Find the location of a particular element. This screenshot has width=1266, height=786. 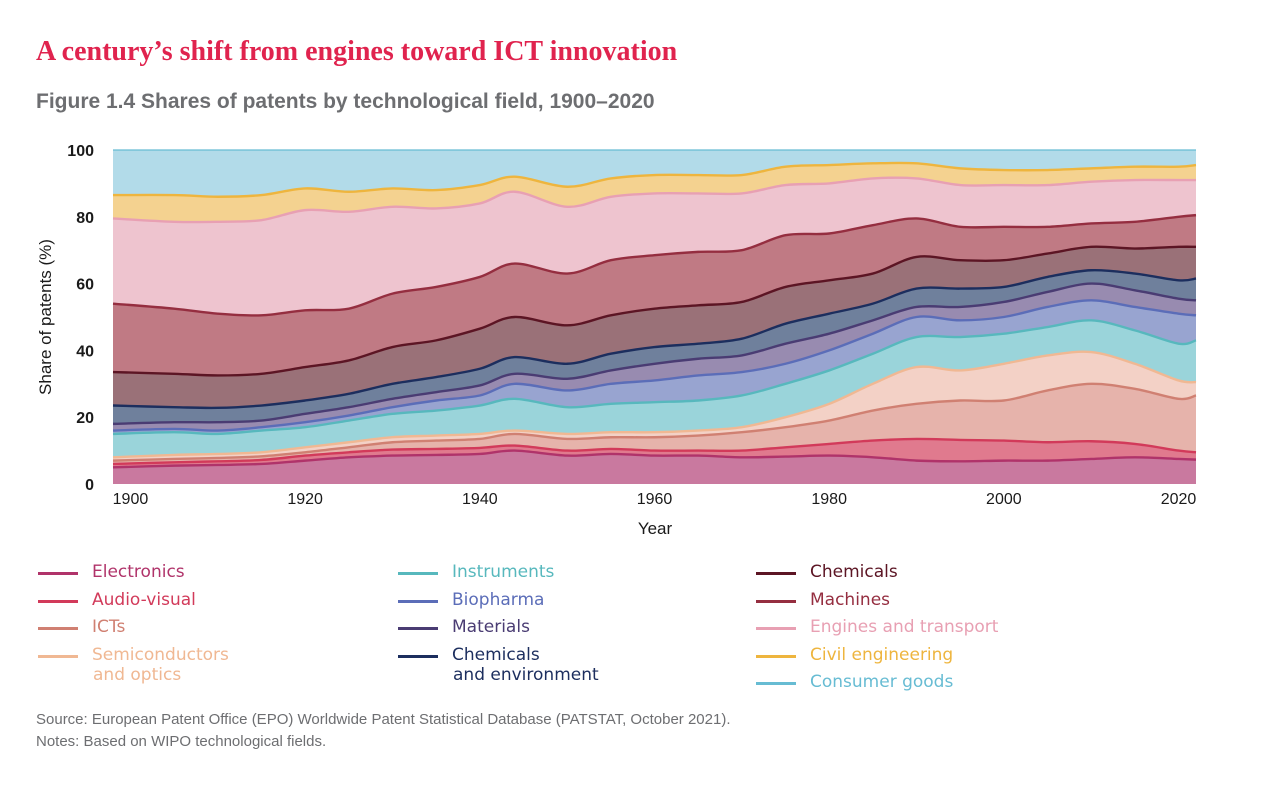

y-axis-ticks: 0 20 40 60 80 100 is located at coordinates (80, 318).